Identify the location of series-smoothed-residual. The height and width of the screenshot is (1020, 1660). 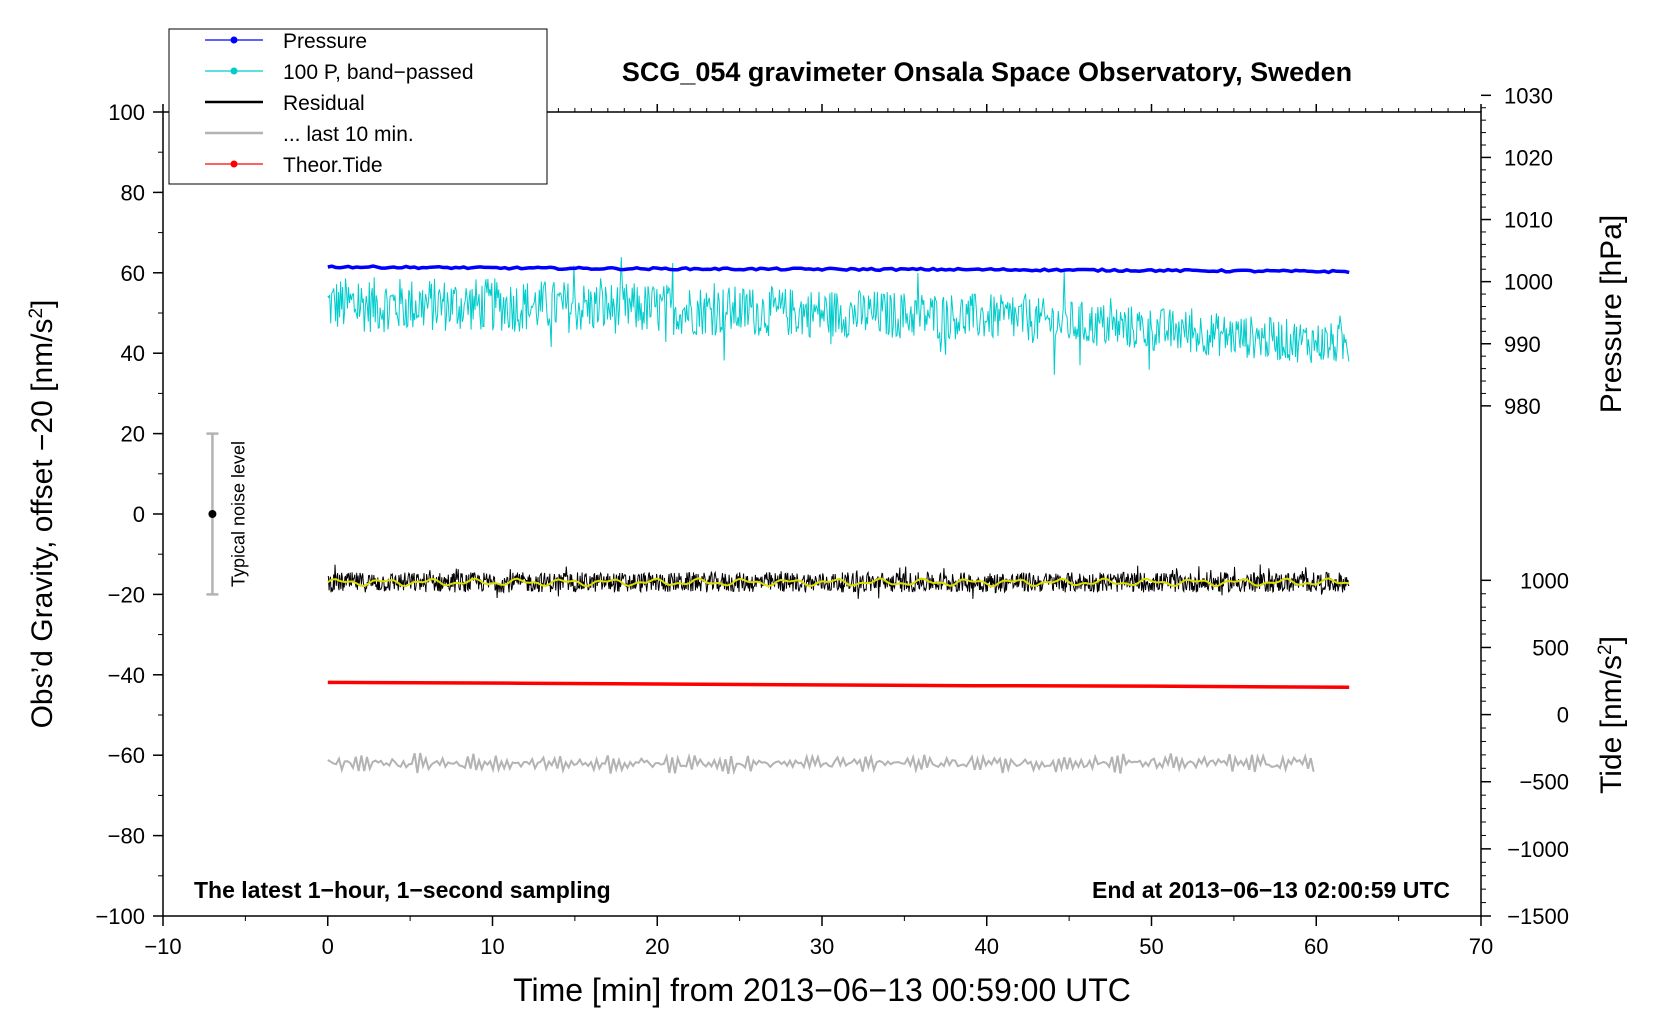
(838, 582).